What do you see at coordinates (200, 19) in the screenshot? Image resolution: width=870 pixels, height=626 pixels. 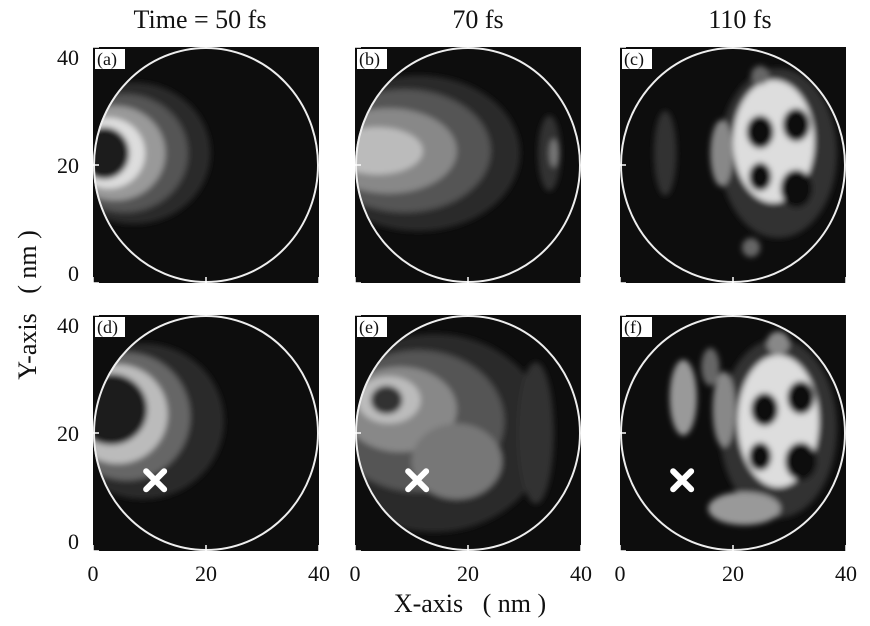 I see `column-title: Time = 50 fs` at bounding box center [200, 19].